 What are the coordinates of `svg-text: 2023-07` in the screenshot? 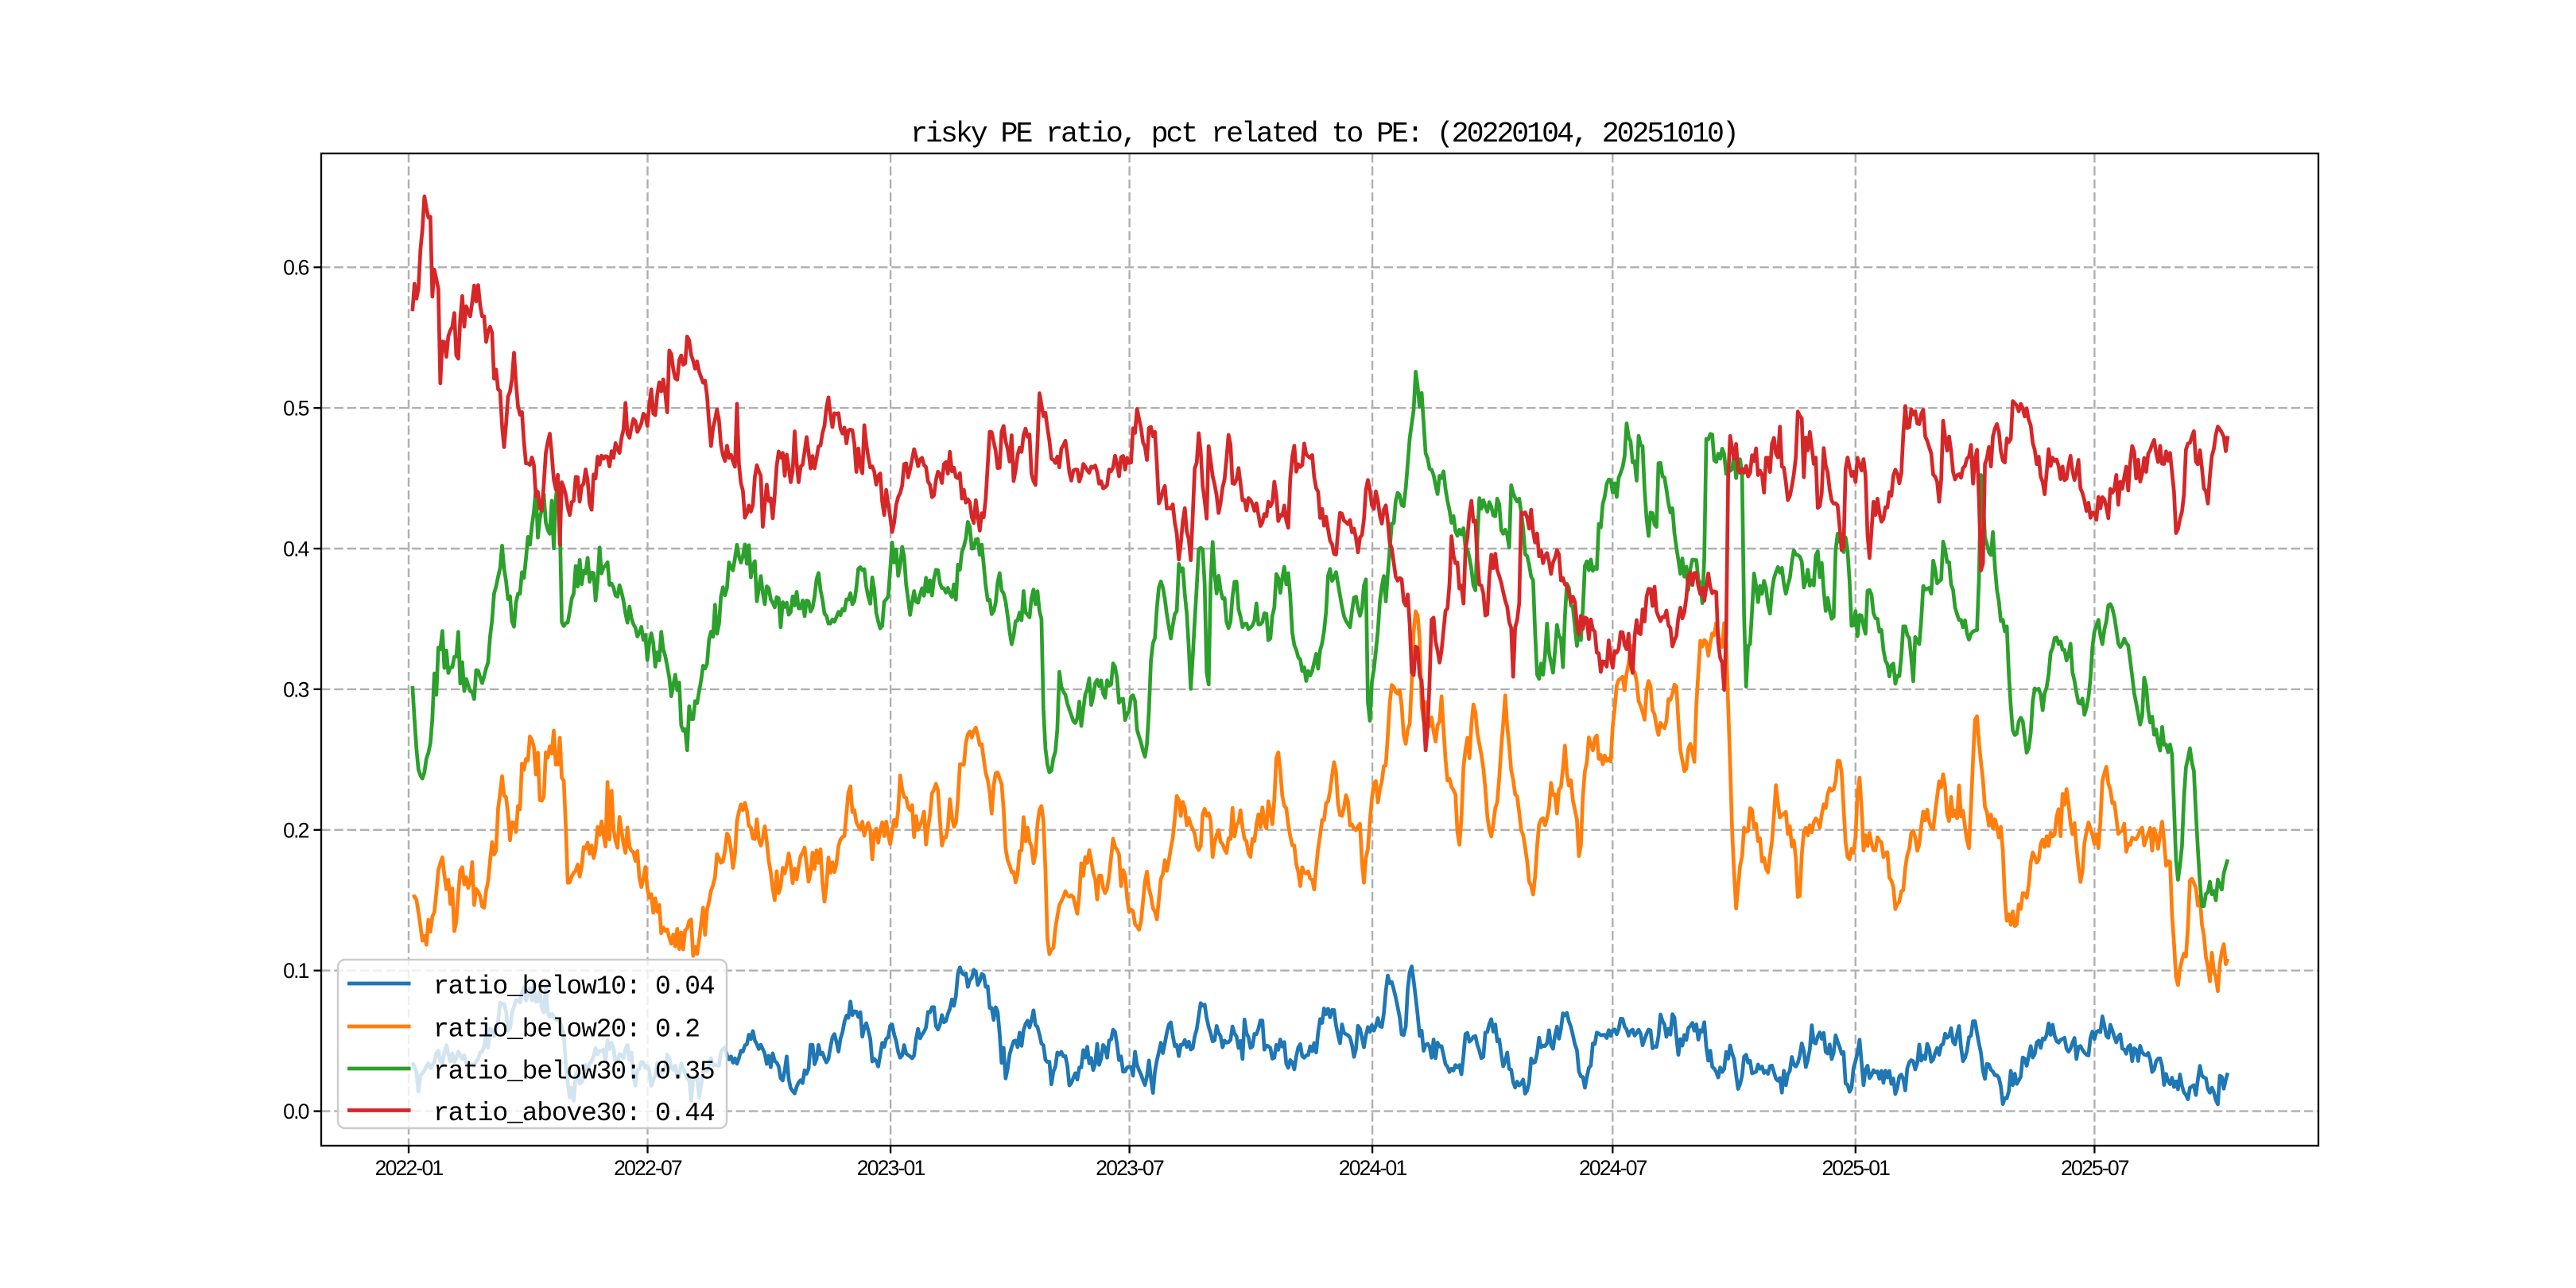 It's located at (1130, 1168).